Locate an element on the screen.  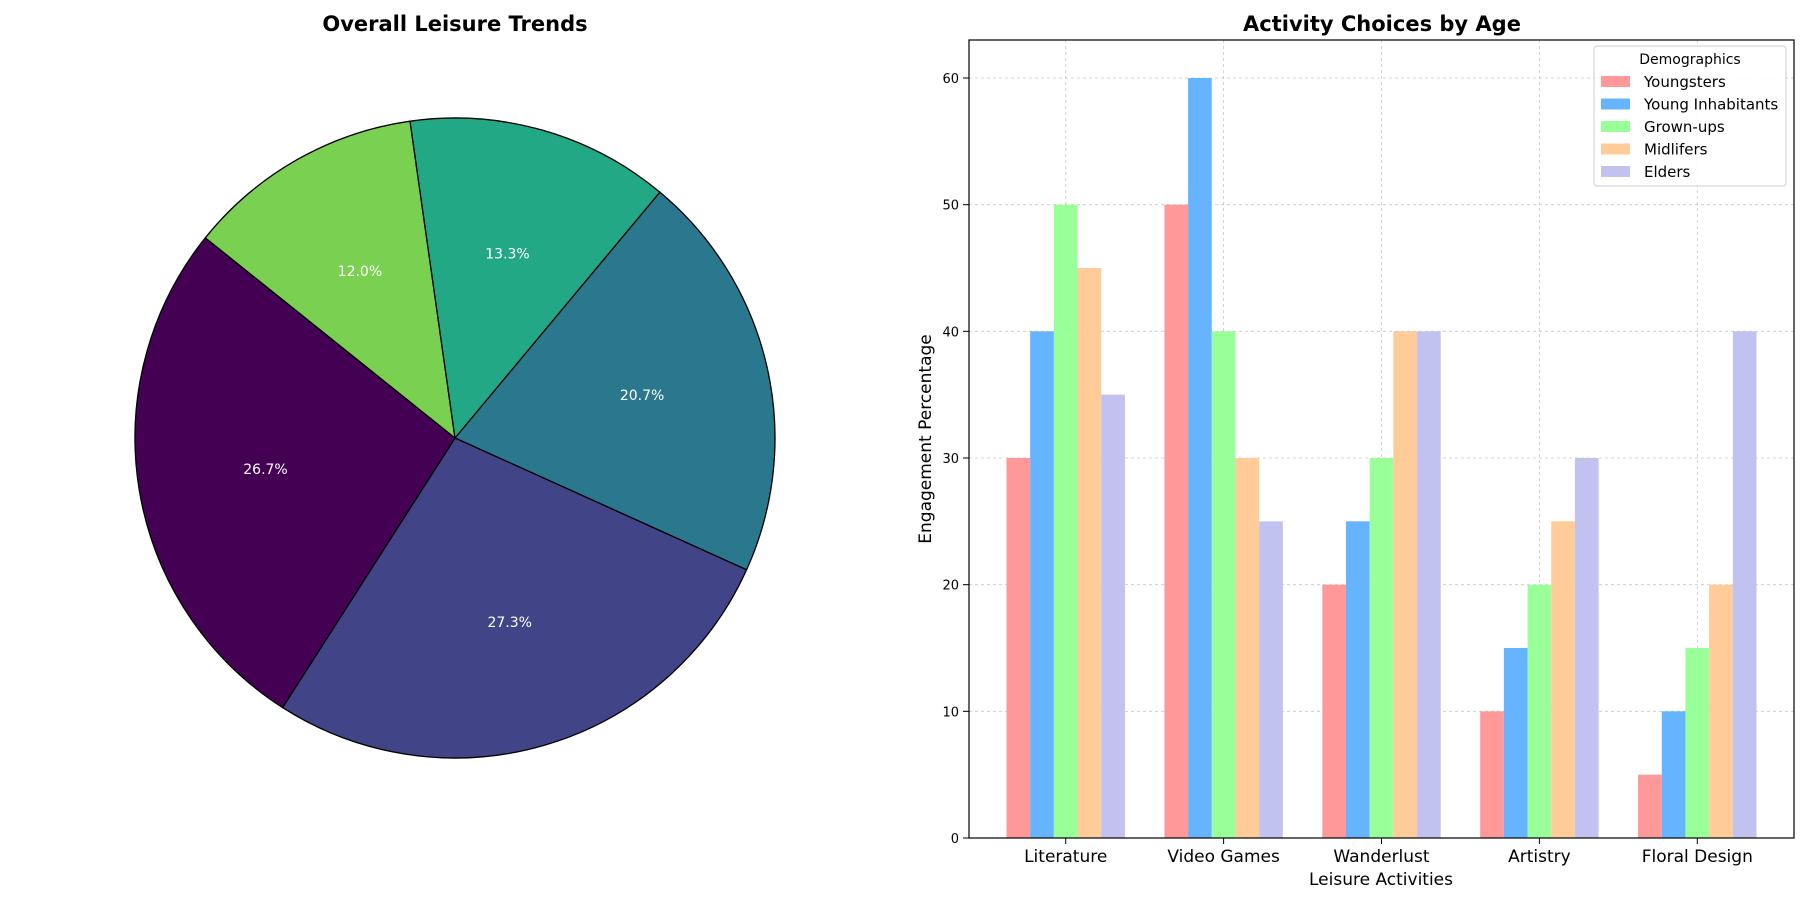
y-tick-label: 0 is located at coordinates (955, 839).